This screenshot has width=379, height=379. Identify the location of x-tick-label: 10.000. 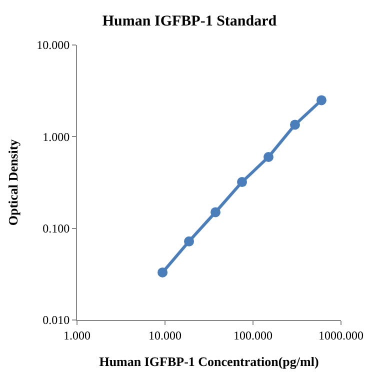
(165, 335).